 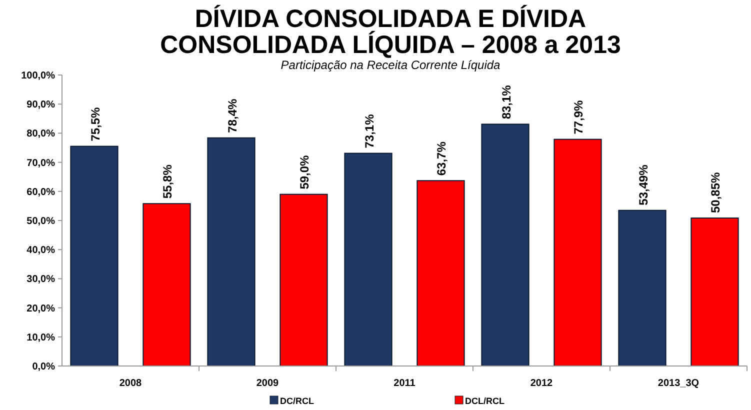 What do you see at coordinates (679, 383) in the screenshot?
I see `x-tick-label: 2013_3Q` at bounding box center [679, 383].